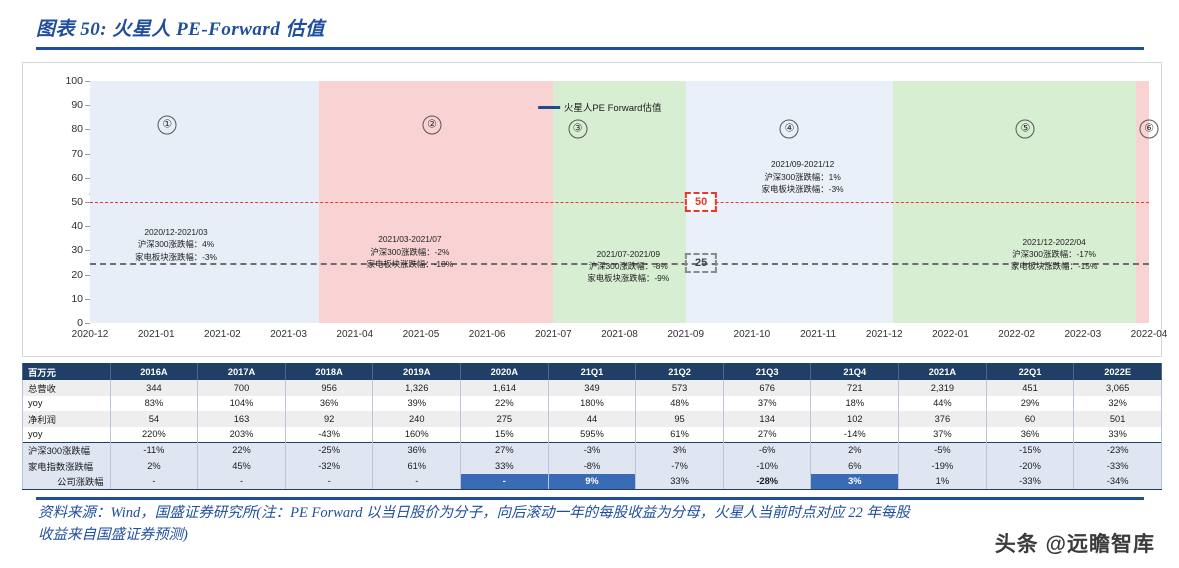 This screenshot has height=568, width=1179. I want to click on period-marker-1: ①, so click(167, 125).